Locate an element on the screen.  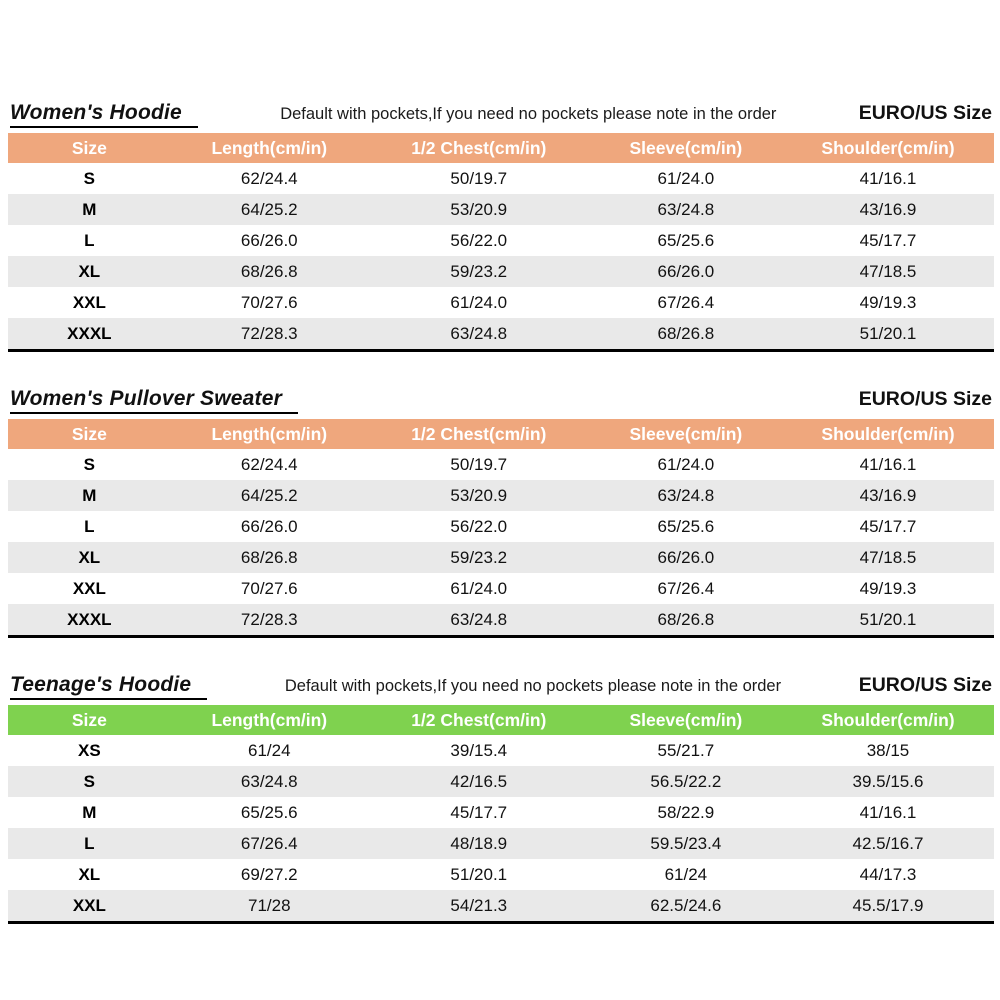
table-row: XXL 71/28 54/21.3 62.5/24.6 45.5/17.9 is located at coordinates (501, 907).